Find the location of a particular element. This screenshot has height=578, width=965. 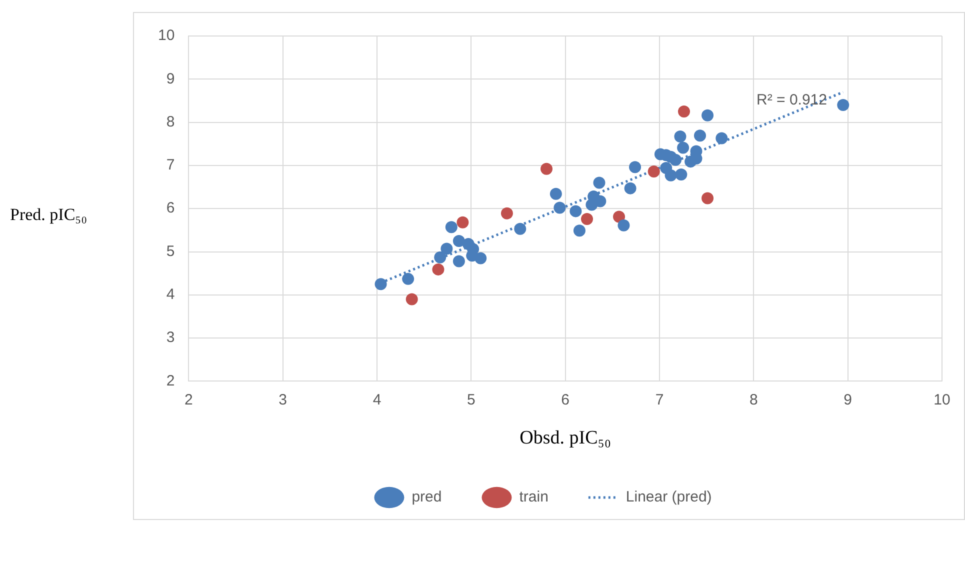

x-tick-label: 4 is located at coordinates (377, 399).